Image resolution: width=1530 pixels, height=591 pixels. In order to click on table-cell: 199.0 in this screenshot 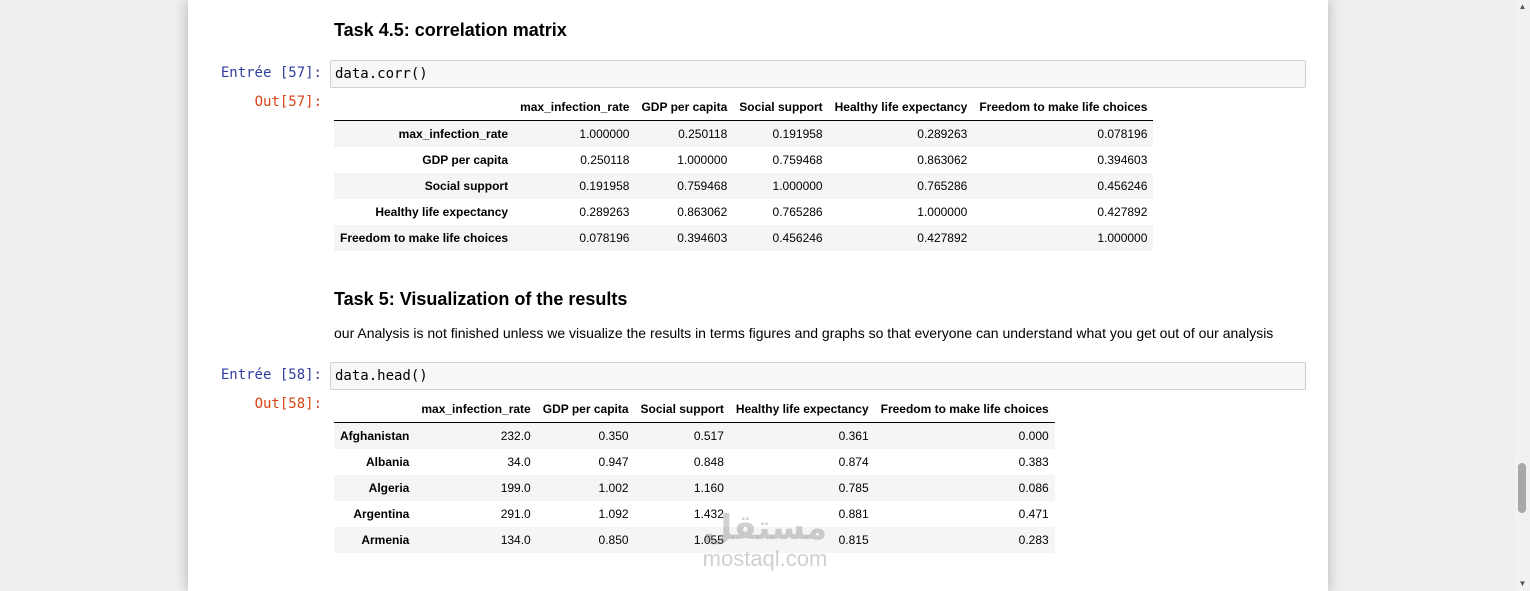, I will do `click(515, 488)`.